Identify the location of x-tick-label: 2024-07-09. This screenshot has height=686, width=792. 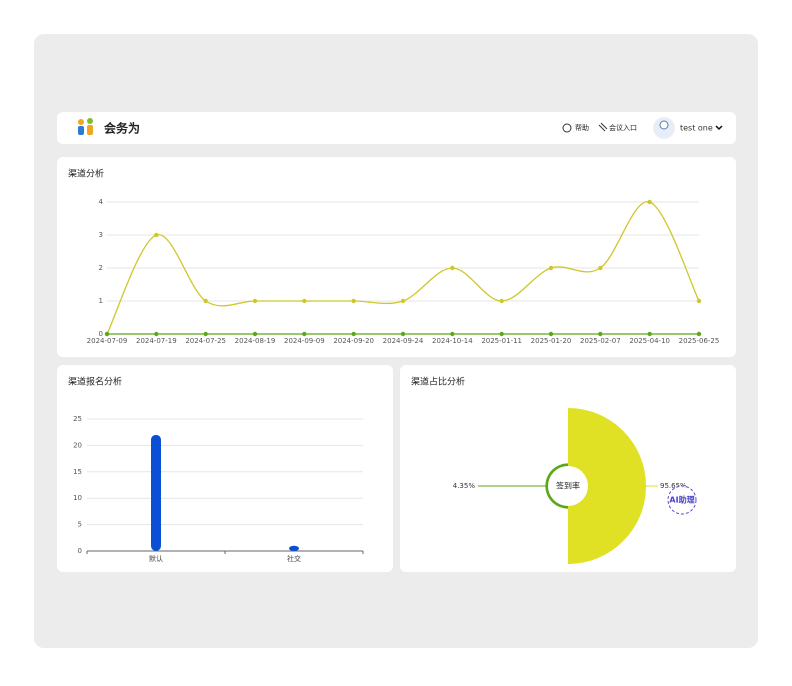
(107, 341).